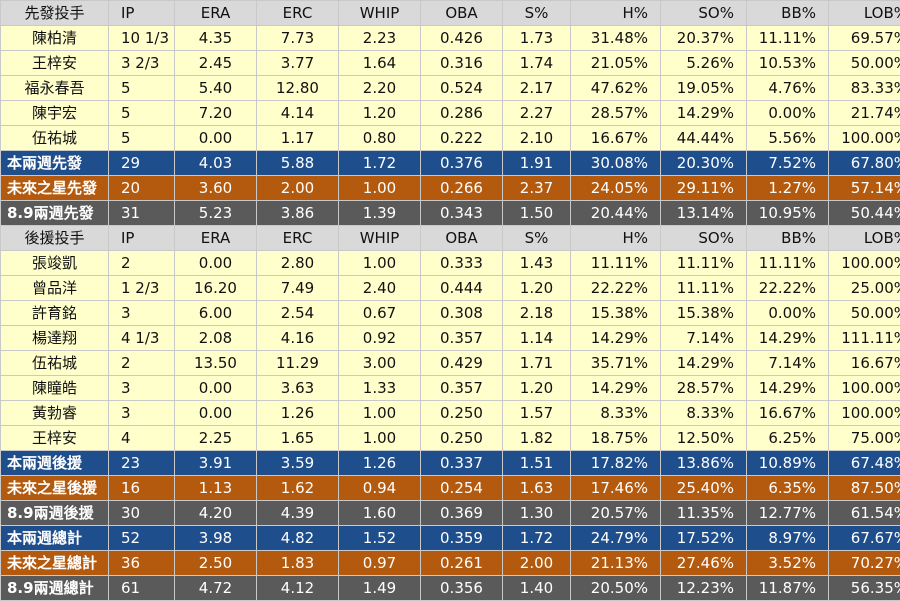 The image size is (900, 601). I want to click on cell-erc: 4.82, so click(297, 538).